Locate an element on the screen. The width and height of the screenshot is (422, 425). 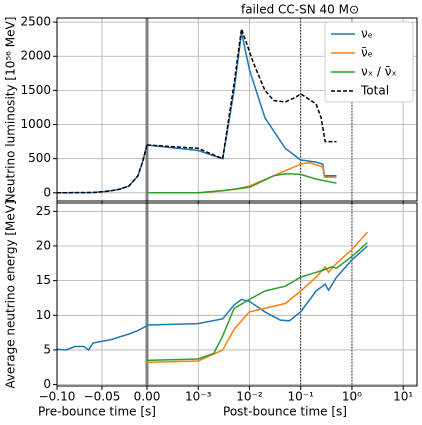
y-axis-label: Neutrino luminosity [10⁵⁶ MeV] is located at coordinates (11, 110).